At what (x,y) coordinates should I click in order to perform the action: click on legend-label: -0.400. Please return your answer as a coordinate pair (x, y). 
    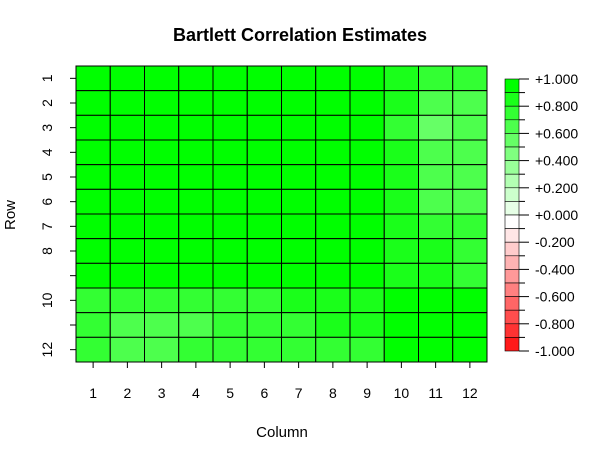
    Looking at the image, I should click on (555, 269).